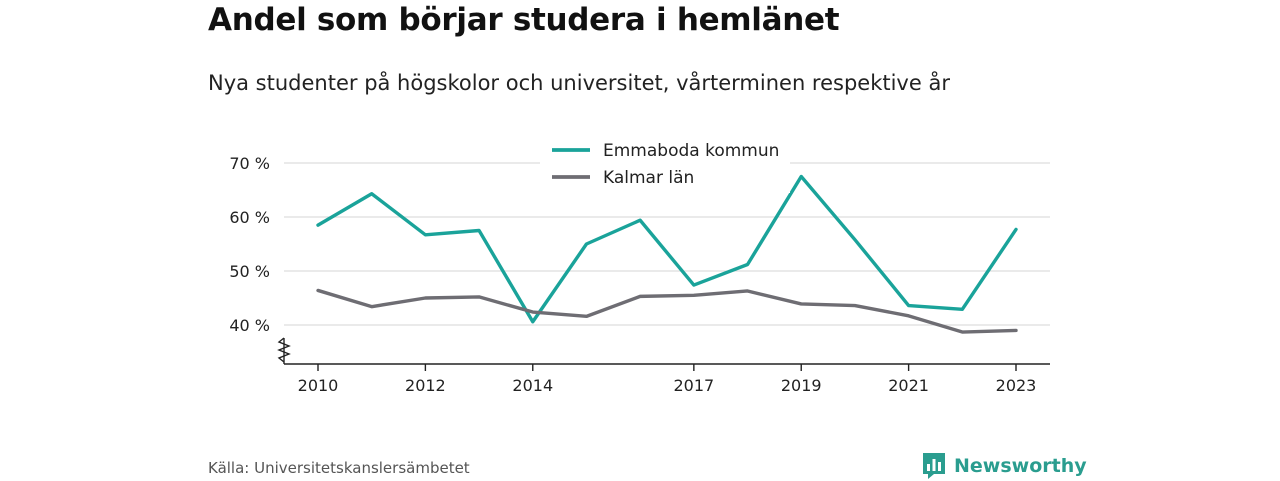 The width and height of the screenshot is (1280, 481). I want to click on y-tick-label: 50 %, so click(249, 271).